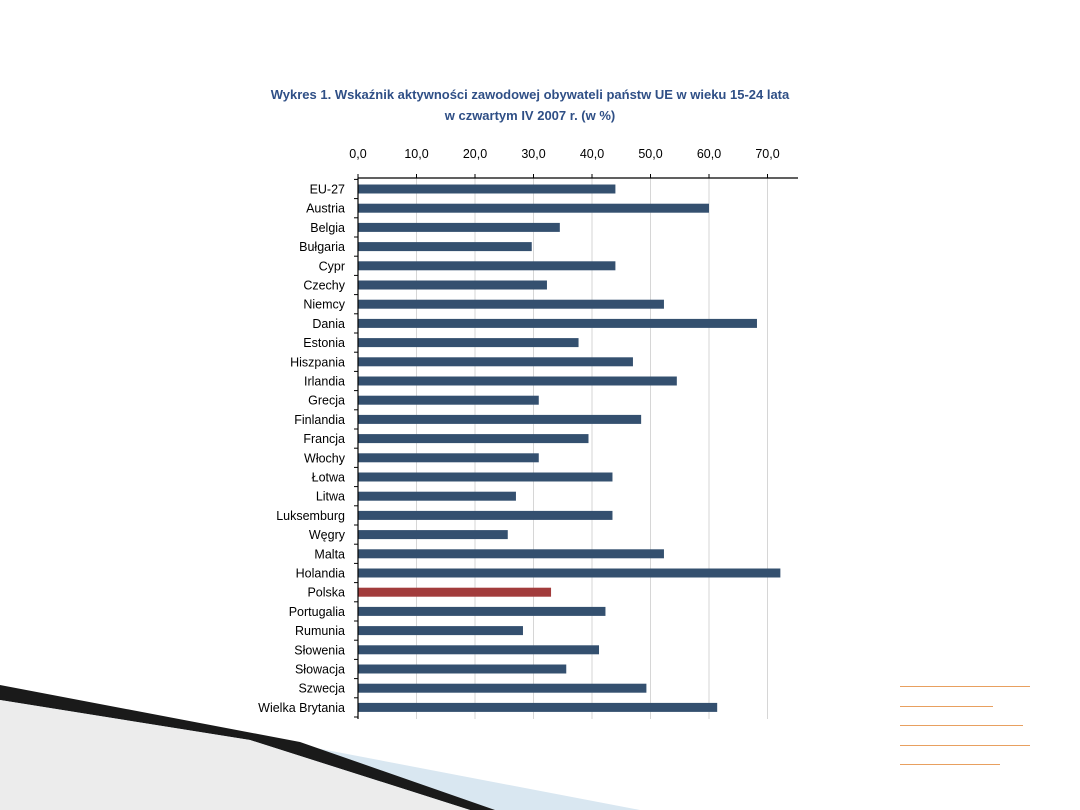 The height and width of the screenshot is (810, 1080). I want to click on category-label: Włochy, so click(325, 458).